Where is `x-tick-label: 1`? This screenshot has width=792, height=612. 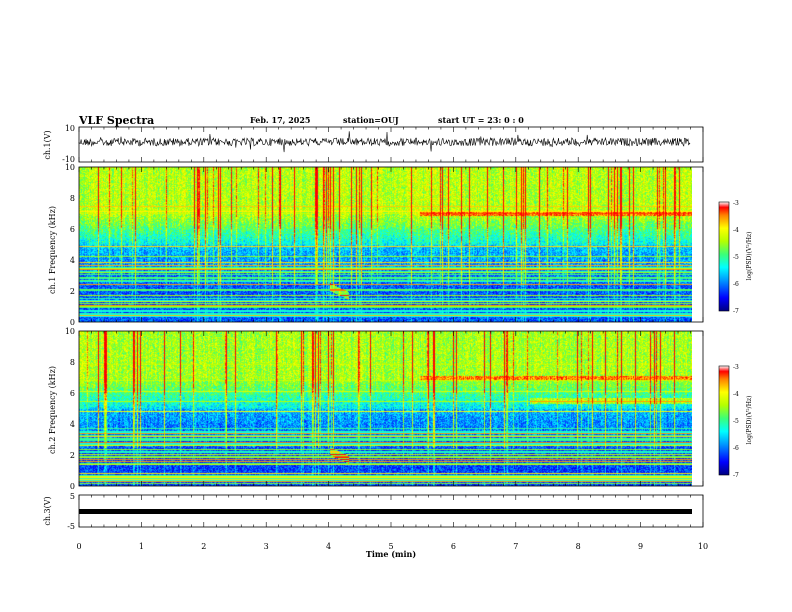
x-tick-label: 1 is located at coordinates (141, 546).